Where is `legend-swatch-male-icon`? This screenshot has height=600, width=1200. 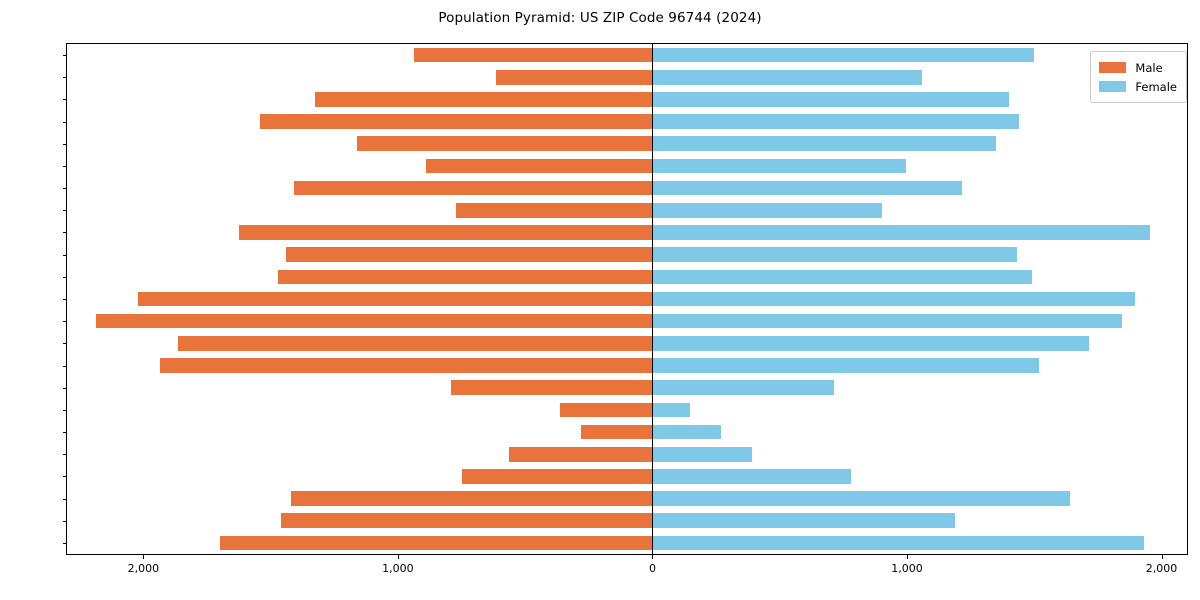 legend-swatch-male-icon is located at coordinates (1113, 67).